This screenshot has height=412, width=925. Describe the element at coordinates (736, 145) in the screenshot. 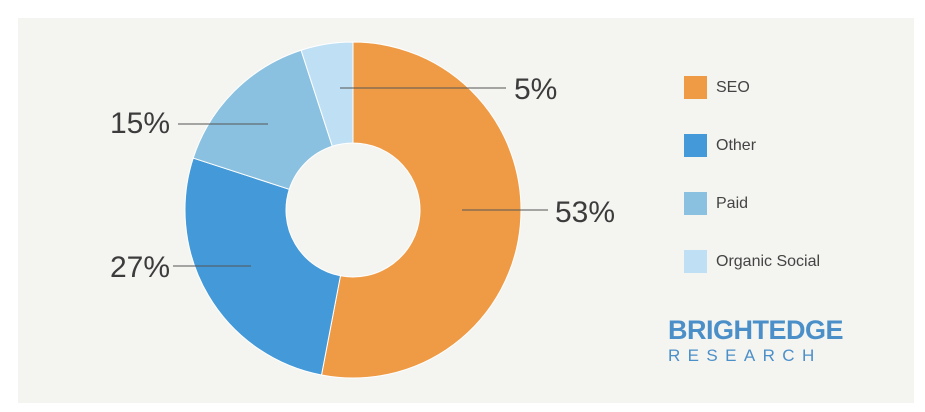

I see `legend-label: Other` at that location.